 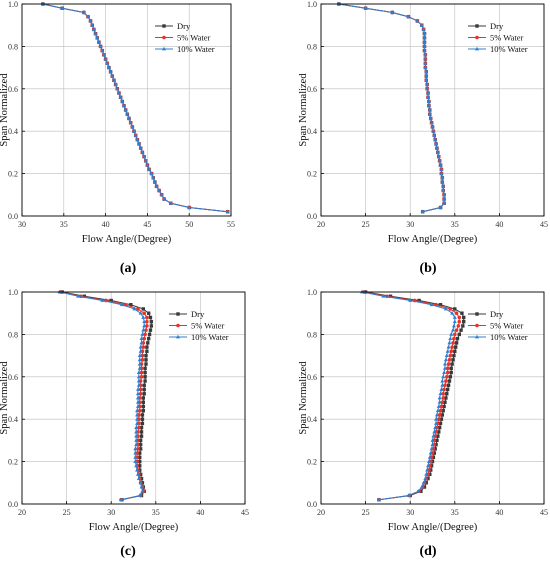 What do you see at coordinates (433, 239) in the screenshot?
I see `x-axis-label: Flow Angle/(Degree)` at bounding box center [433, 239].